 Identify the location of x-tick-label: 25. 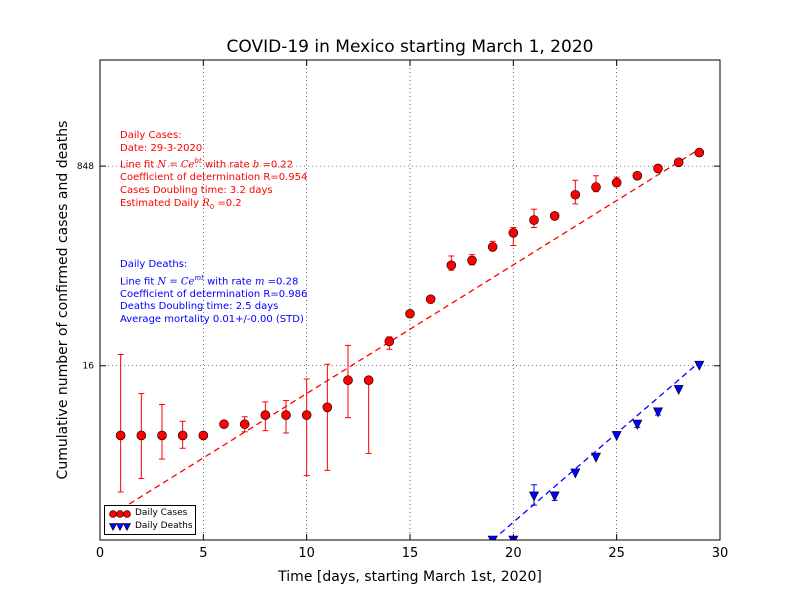
(616, 553).